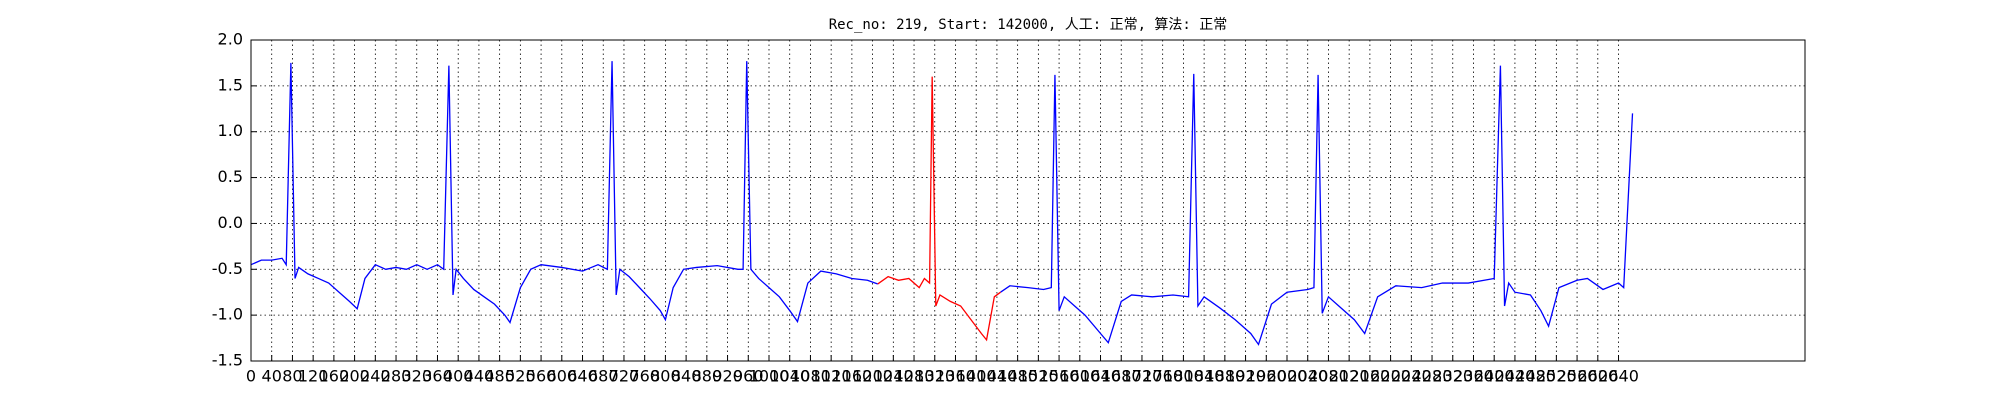  I want to click on x-tick-label: 2160, so click(1370, 376).